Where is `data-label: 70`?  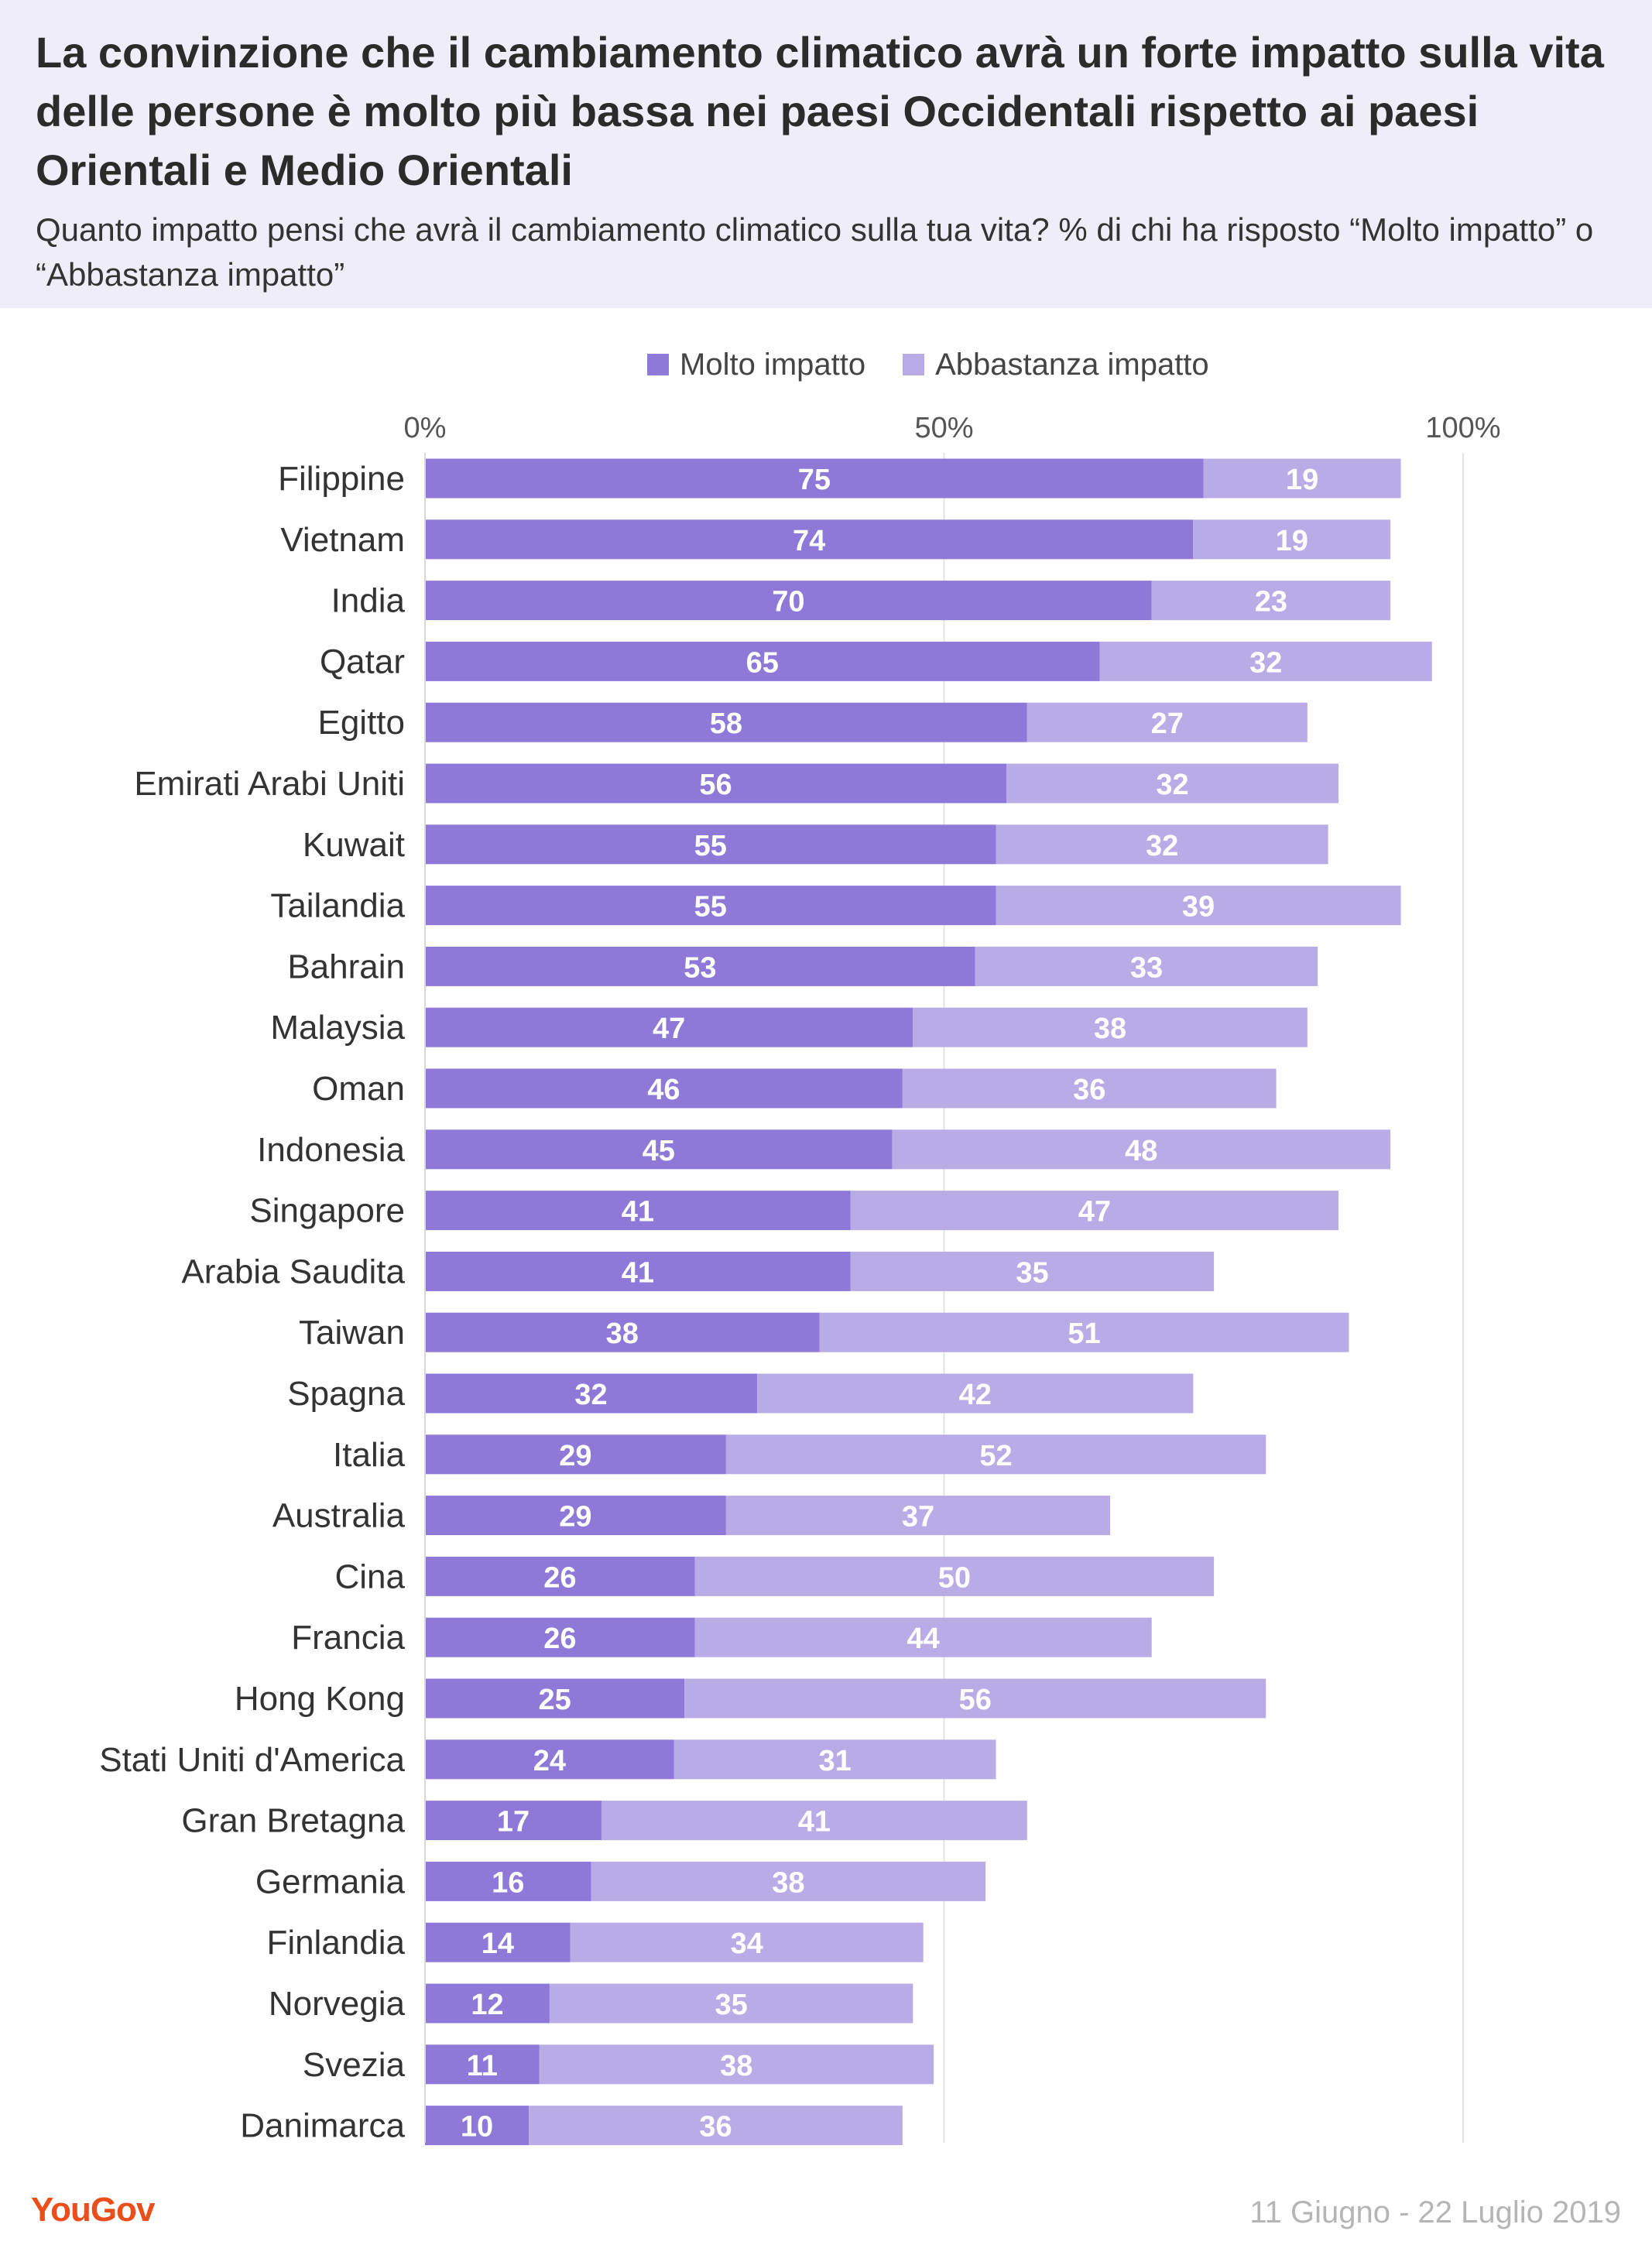 data-label: 70 is located at coordinates (788, 602).